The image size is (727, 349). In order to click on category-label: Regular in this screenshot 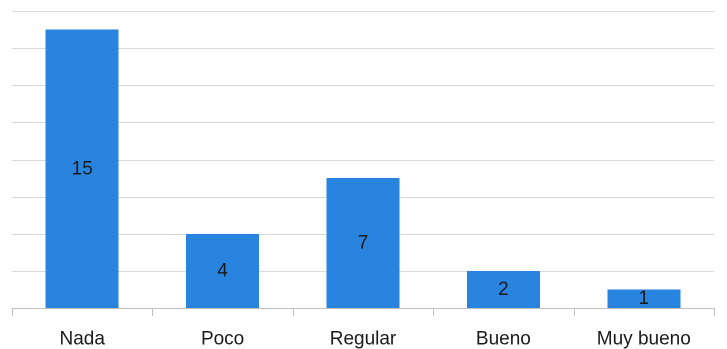, I will do `click(363, 339)`.